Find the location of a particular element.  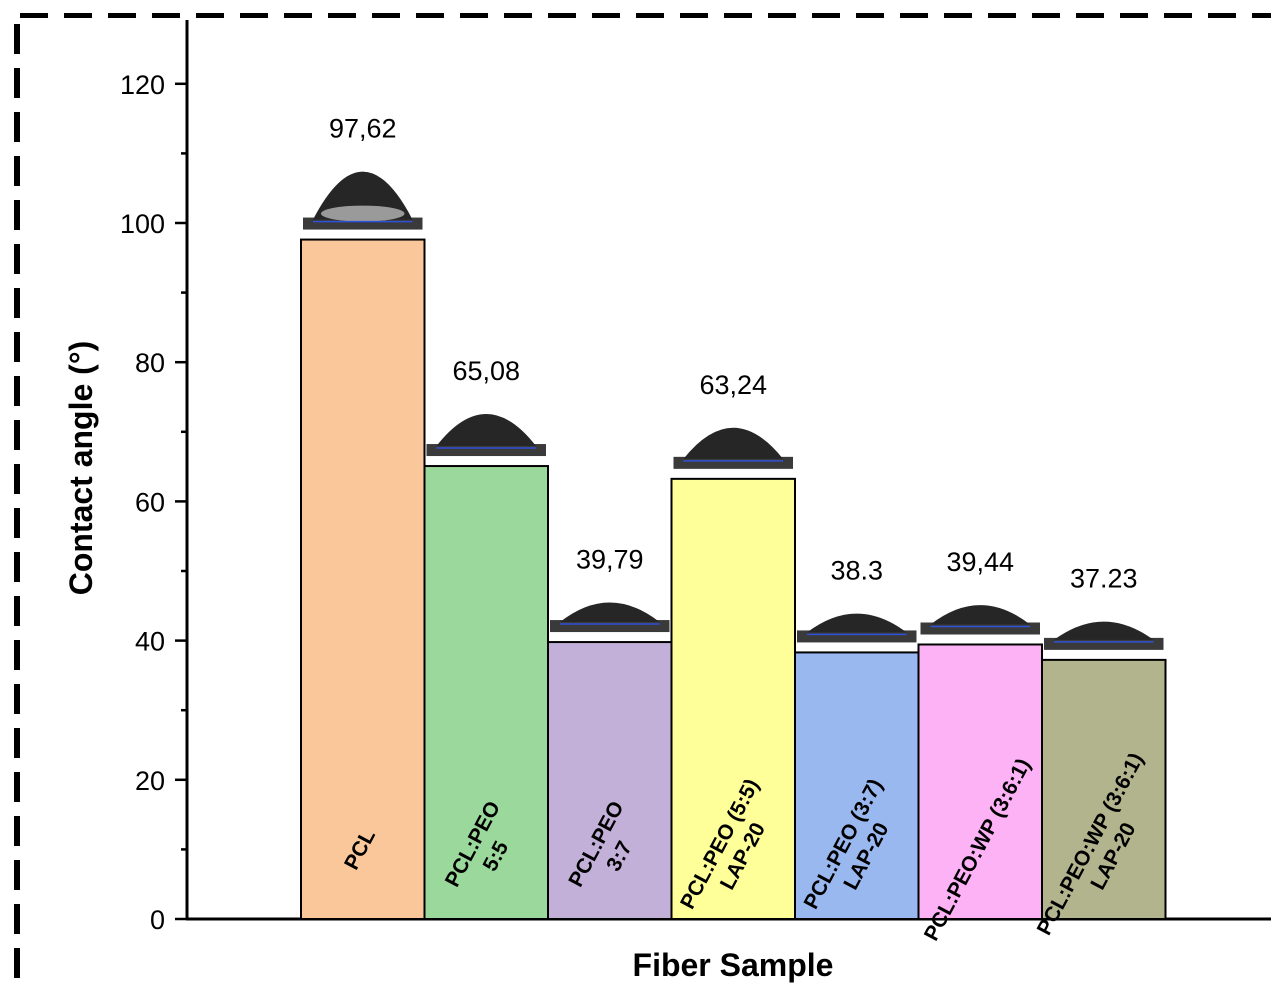

value-label: 39,79 is located at coordinates (610, 559).